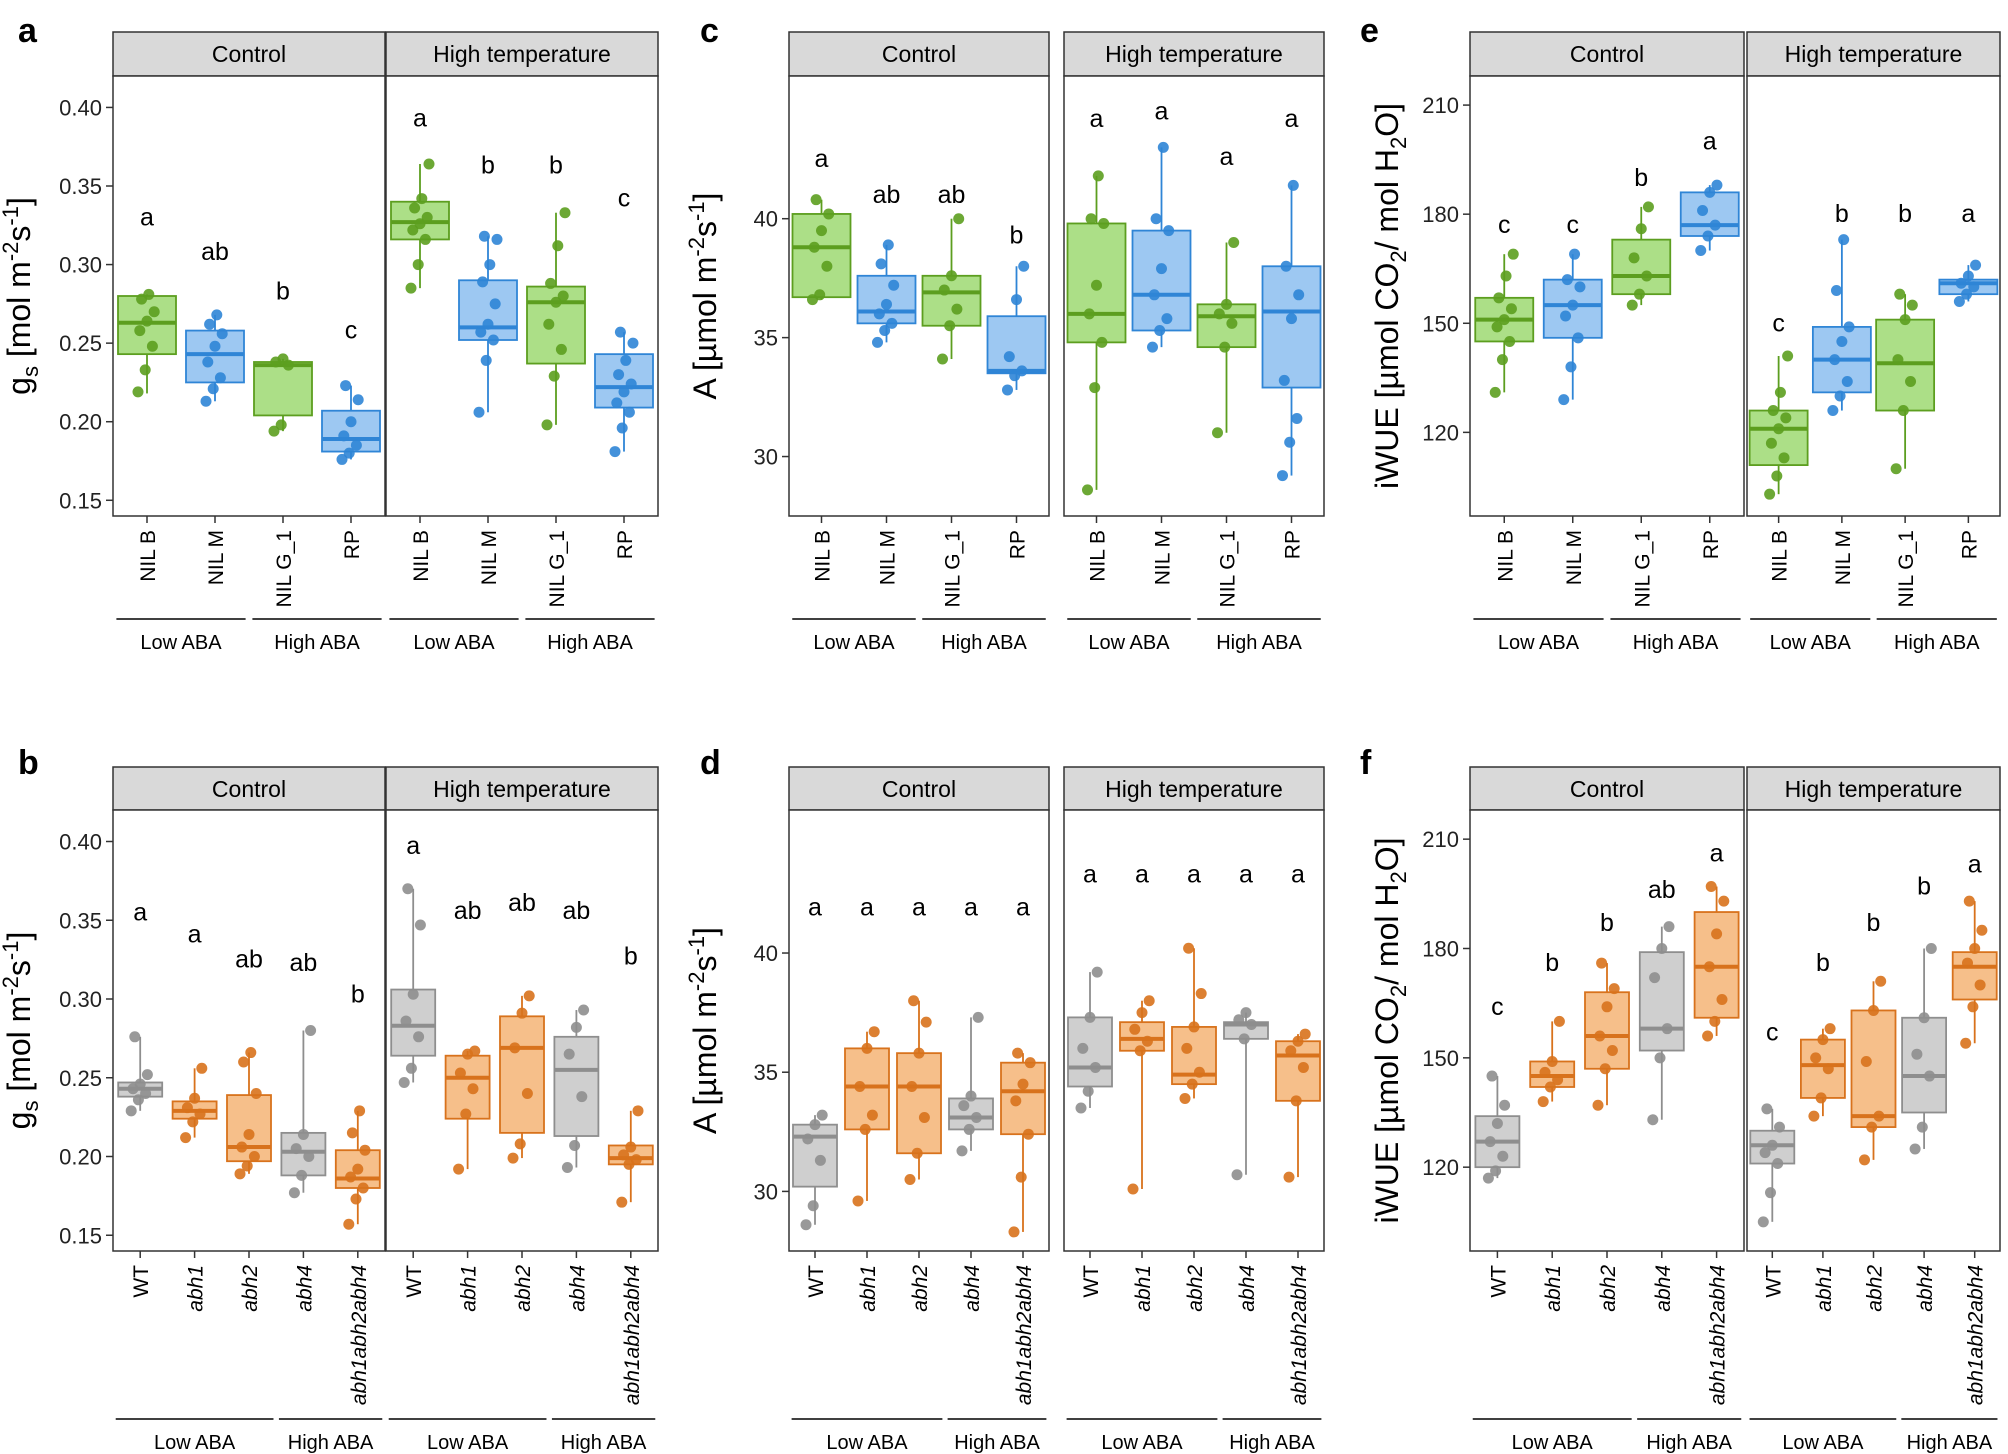 The image size is (2008, 1454). Describe the element at coordinates (888, 557) in the screenshot. I see `x-tick-label: NIL M` at that location.